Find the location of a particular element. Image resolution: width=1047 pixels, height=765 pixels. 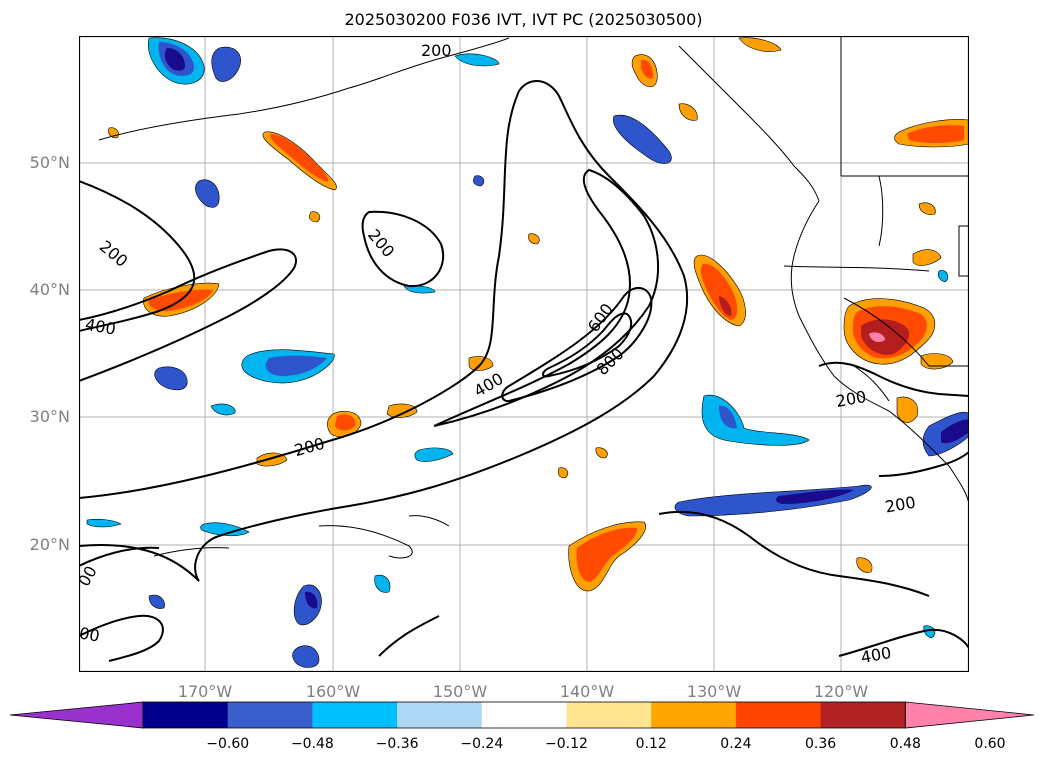

colorbar-tick-label: −0.12 is located at coordinates (566, 744).